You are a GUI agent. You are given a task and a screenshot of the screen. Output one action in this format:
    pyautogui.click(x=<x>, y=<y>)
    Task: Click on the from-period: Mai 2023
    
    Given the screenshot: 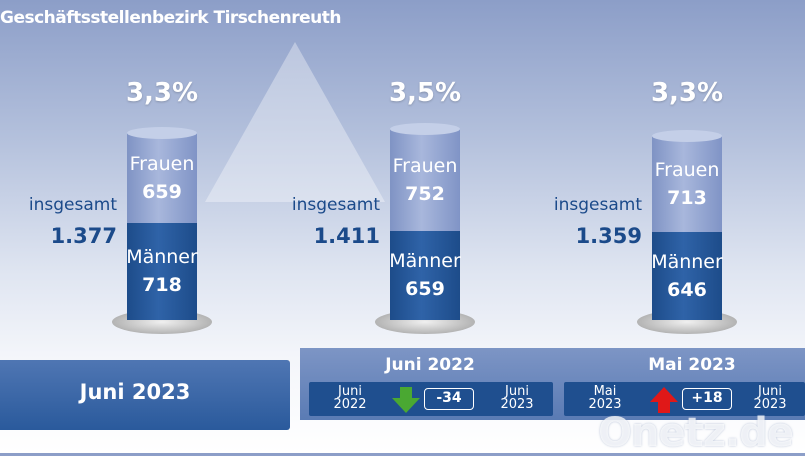 What is the action you would take?
    pyautogui.click(x=605, y=398)
    